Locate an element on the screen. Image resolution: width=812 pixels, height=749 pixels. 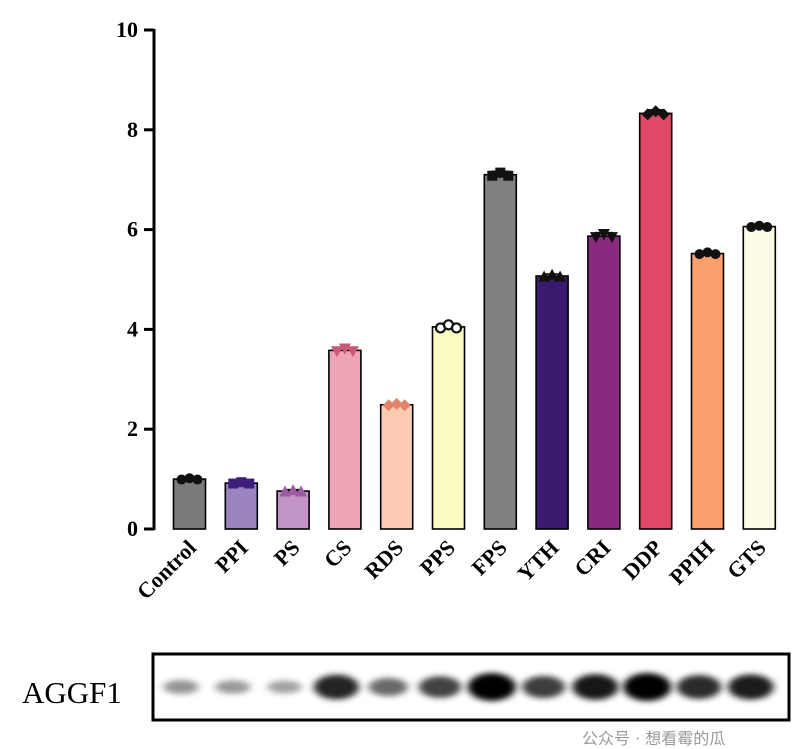
western-blot-panel: AGGF1 is located at coordinates (406, 687).